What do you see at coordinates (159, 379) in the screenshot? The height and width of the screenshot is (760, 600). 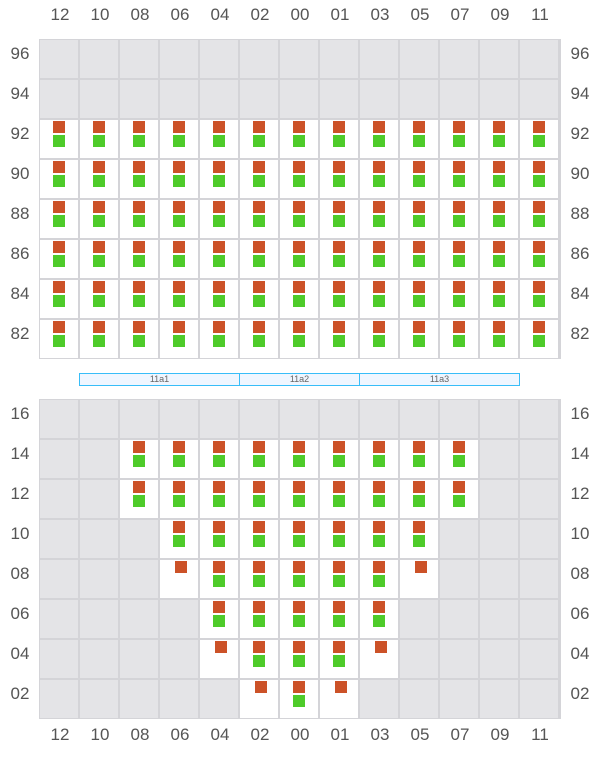 I see `segment-11a1: 11a1` at bounding box center [159, 379].